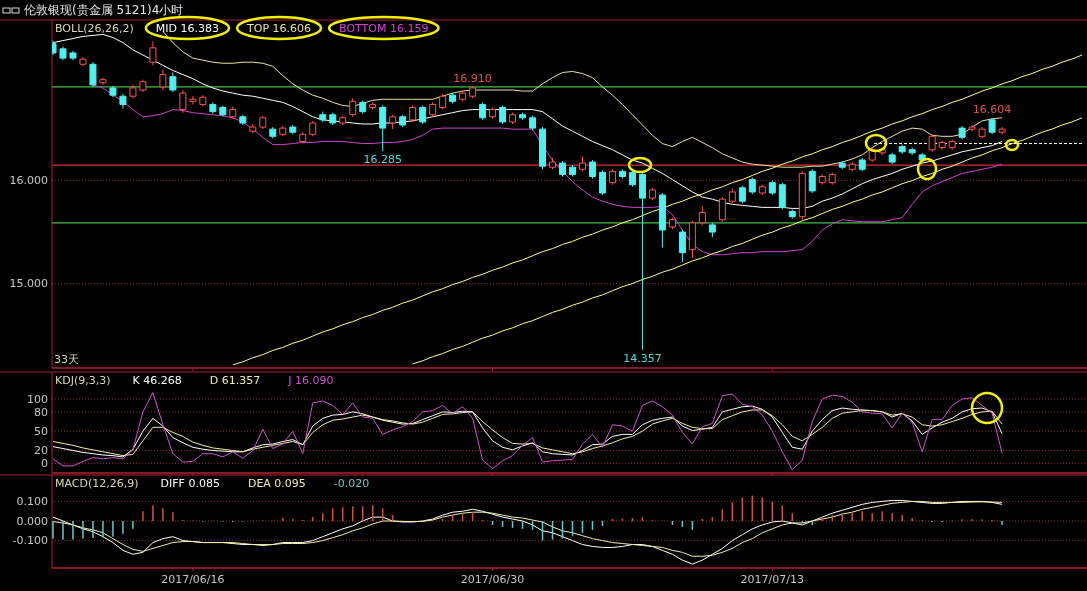 The image size is (1087, 591). I want to click on annotation: 14.357, so click(642, 358).